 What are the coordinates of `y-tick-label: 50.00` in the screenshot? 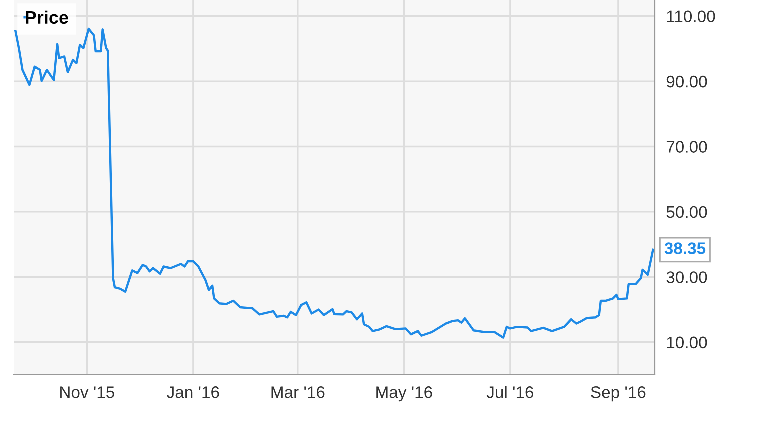 It's located at (687, 212).